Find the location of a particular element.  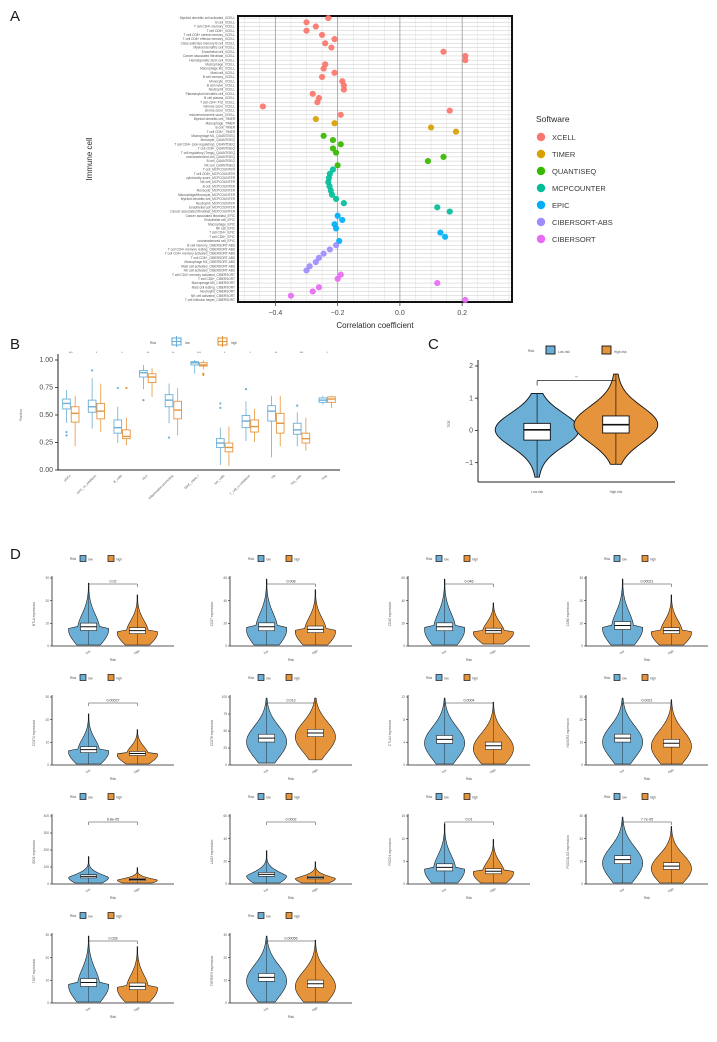

panel-a-ytick-label: T cell CD4+ memory activated_CIBERSORT is located at coordinates (203, 275).